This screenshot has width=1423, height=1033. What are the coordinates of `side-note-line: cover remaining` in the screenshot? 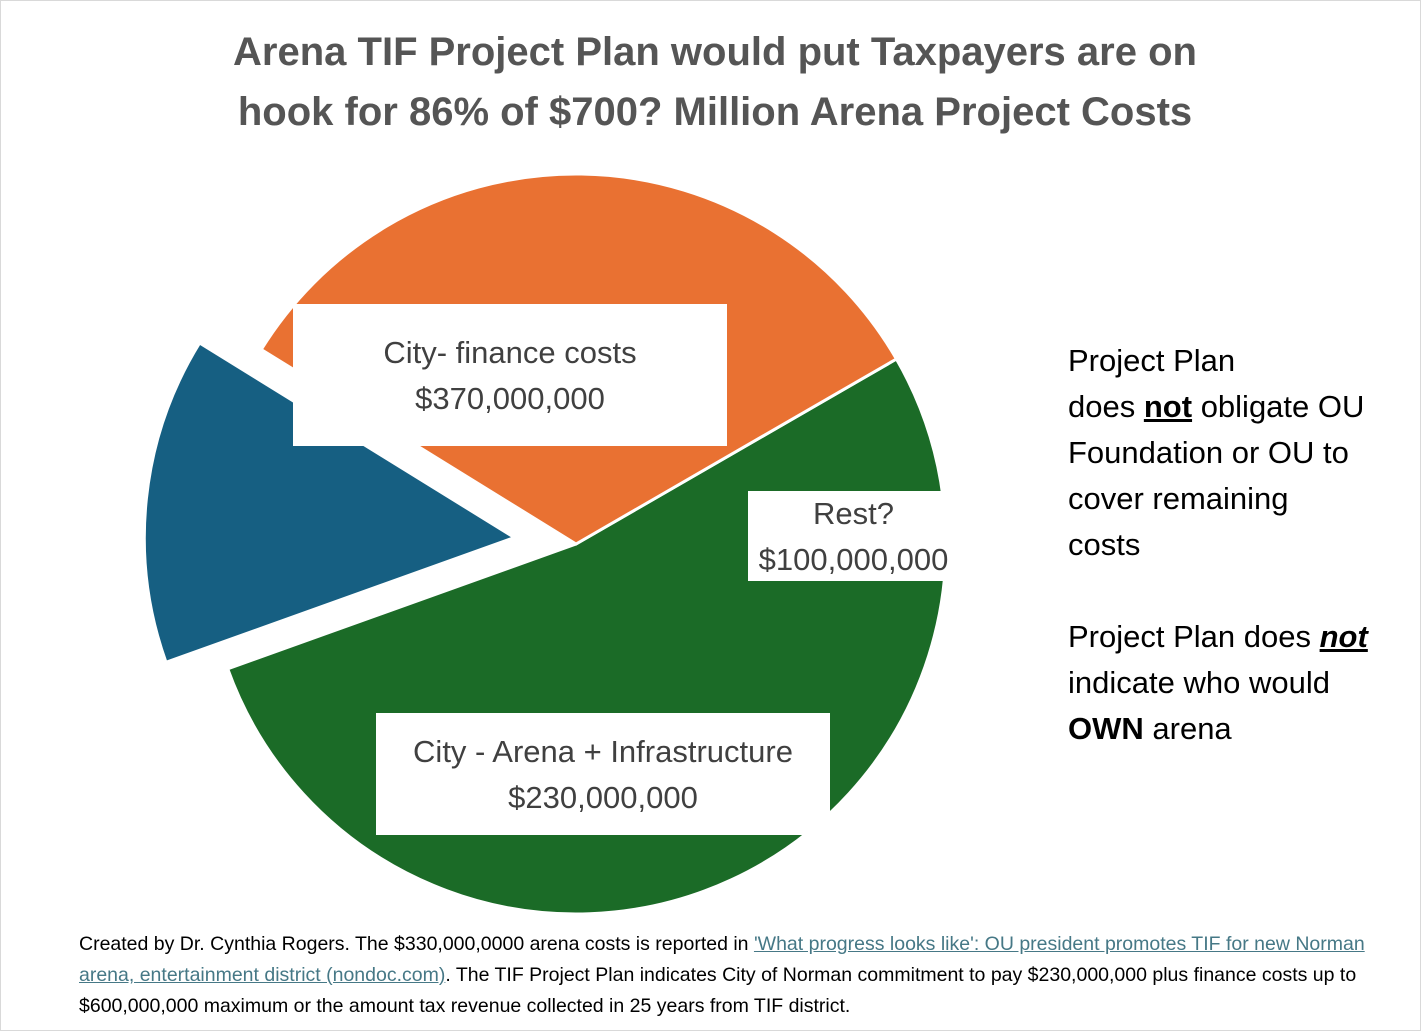 It's located at (1238, 499).